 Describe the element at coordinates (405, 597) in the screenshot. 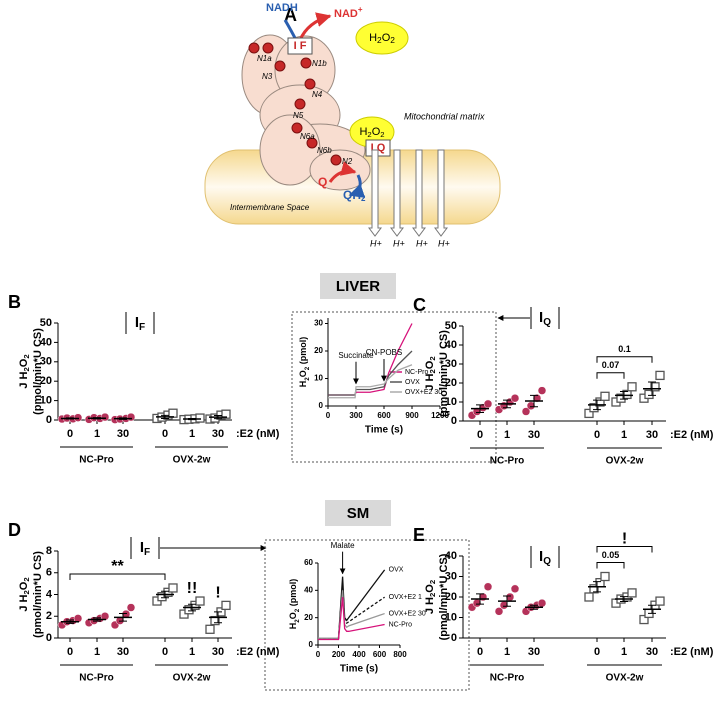

I see `legend-label: OVX+E2 1` at that location.